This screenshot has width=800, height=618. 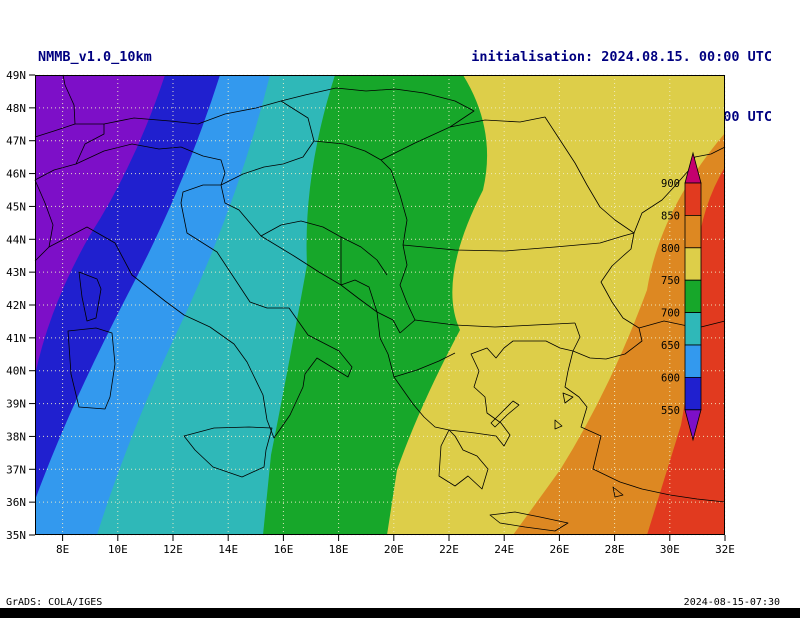 What do you see at coordinates (54, 602) in the screenshot?
I see `grads-credit: GrADS: COLA/IGES` at bounding box center [54, 602].